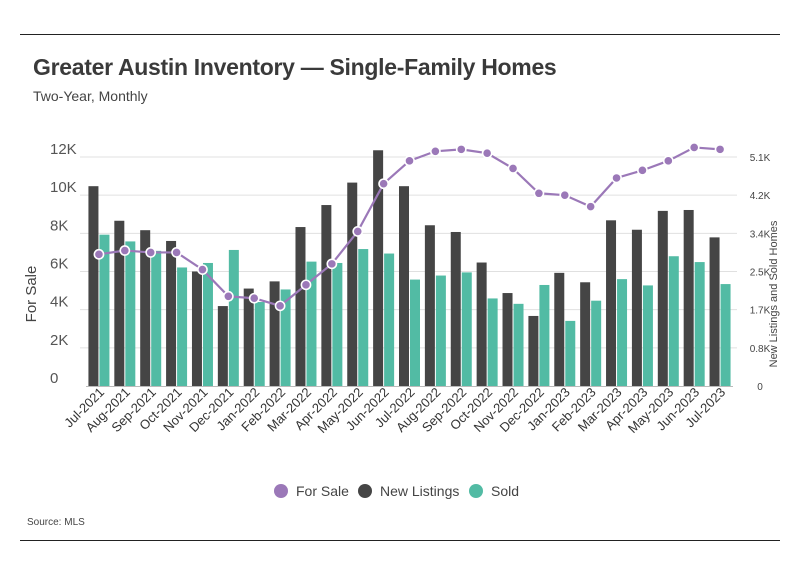  I want to click on right-tick-label: 0, so click(760, 387).